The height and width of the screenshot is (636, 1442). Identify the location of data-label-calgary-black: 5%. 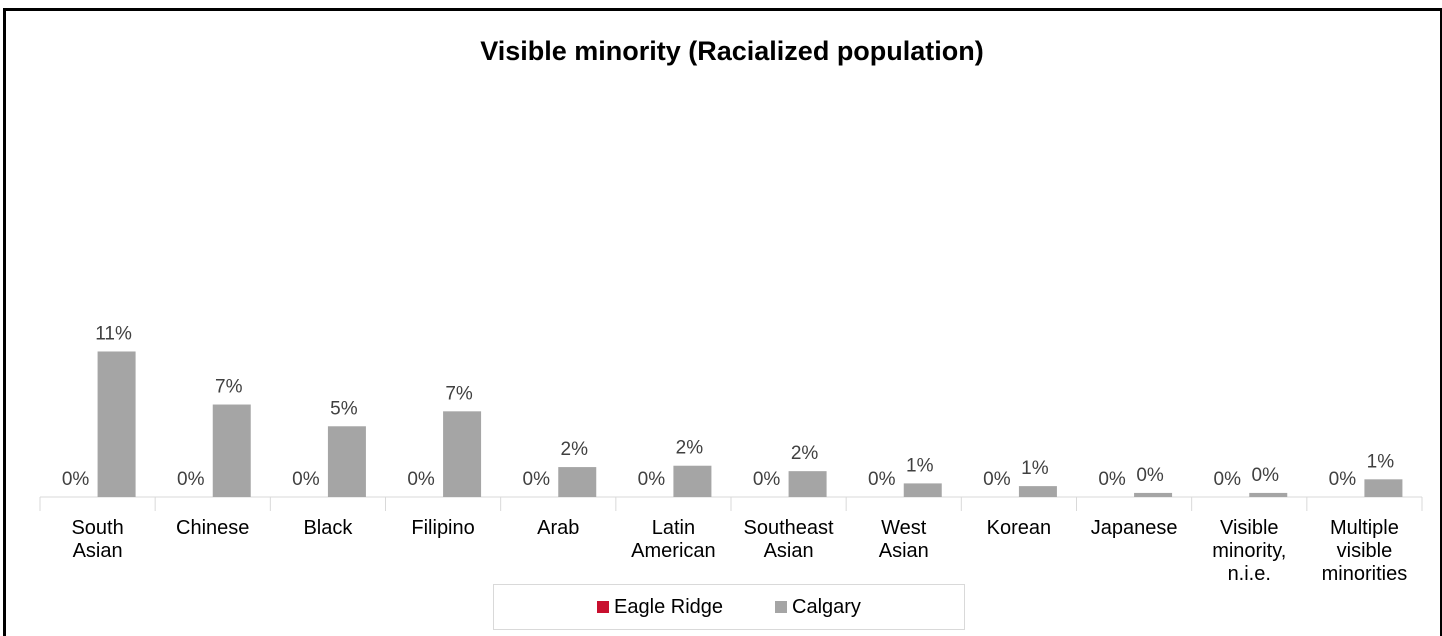
(344, 408).